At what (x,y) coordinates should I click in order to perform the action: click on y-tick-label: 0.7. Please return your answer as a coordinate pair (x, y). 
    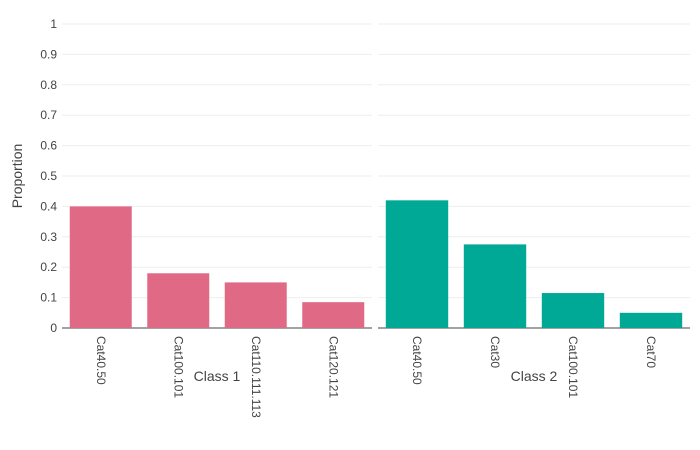
    Looking at the image, I should click on (48, 115).